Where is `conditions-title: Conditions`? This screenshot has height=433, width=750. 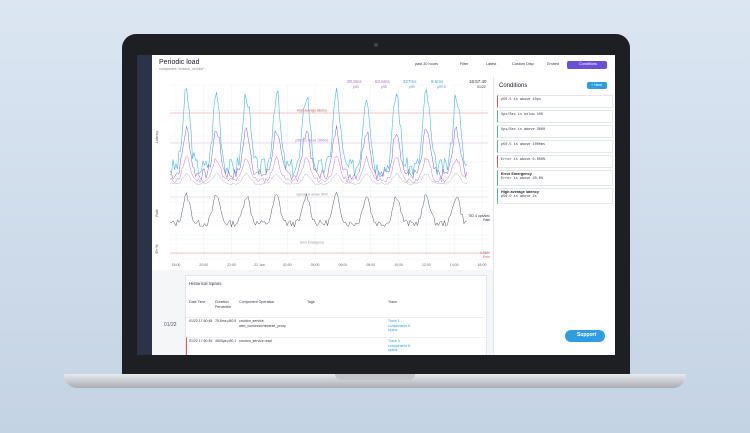 conditions-title: Conditions is located at coordinates (513, 86).